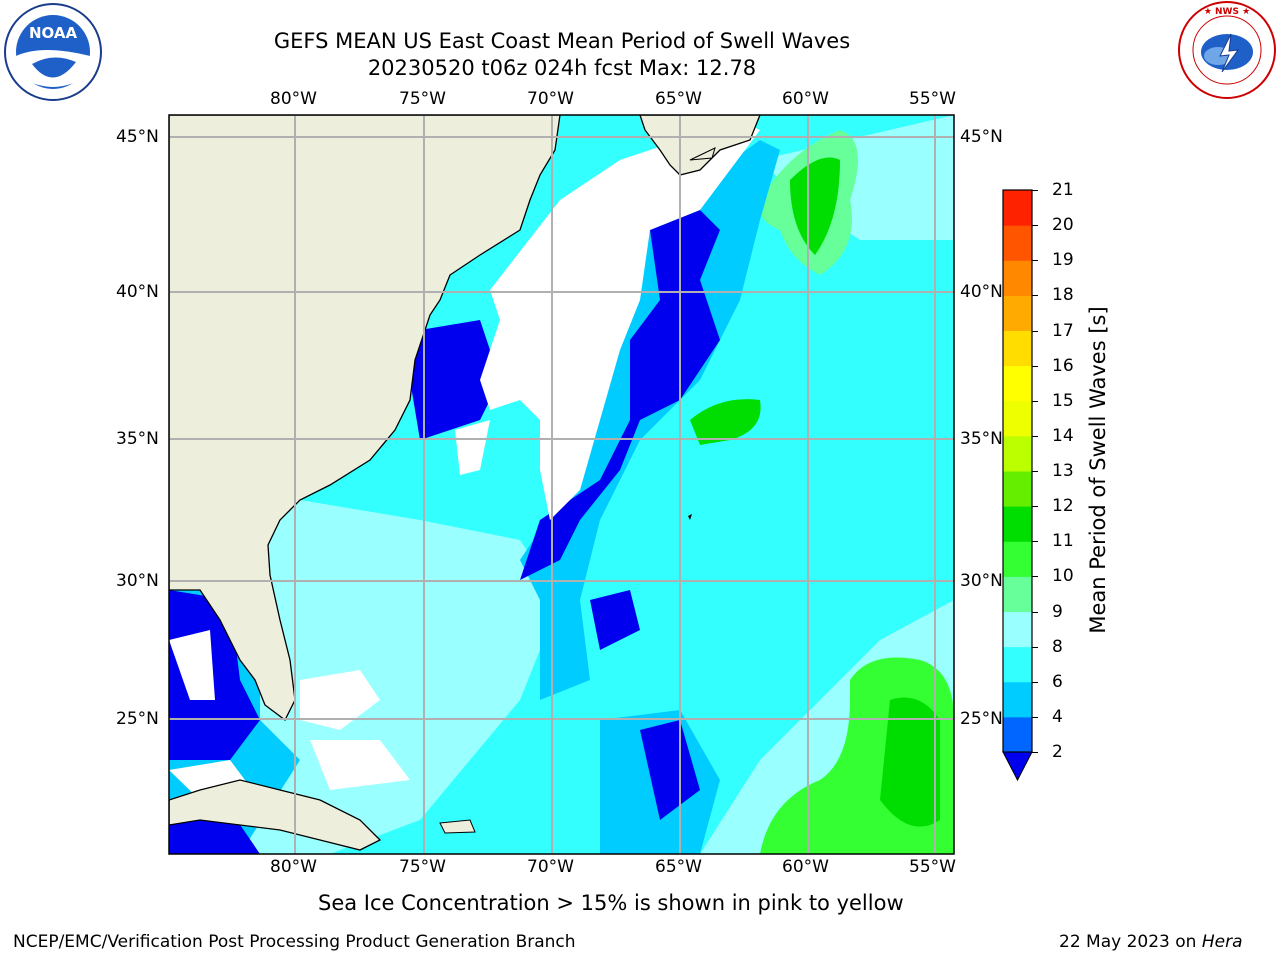 The height and width of the screenshot is (960, 1280). What do you see at coordinates (1063, 190) in the screenshot?
I see `colorbar-tick-label: 21` at bounding box center [1063, 190].